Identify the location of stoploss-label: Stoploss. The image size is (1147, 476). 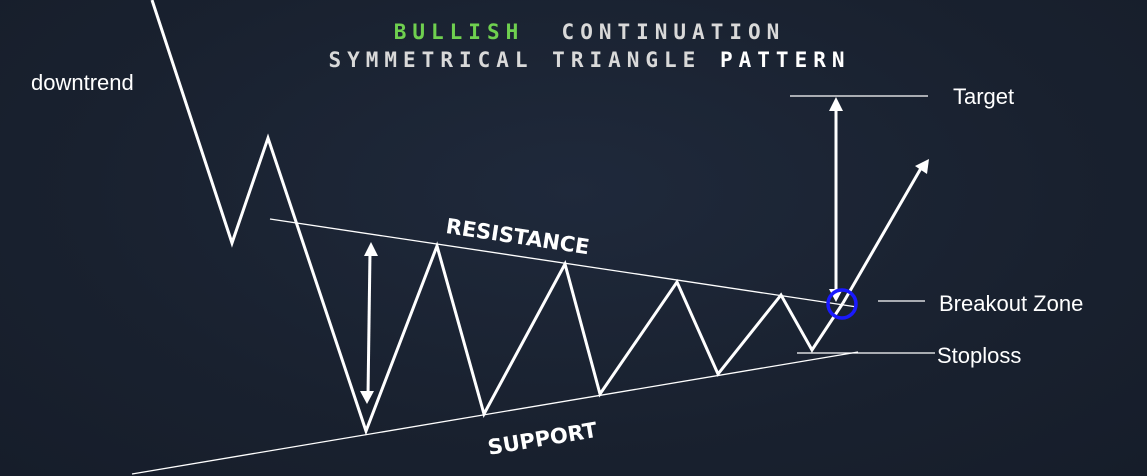
(979, 355).